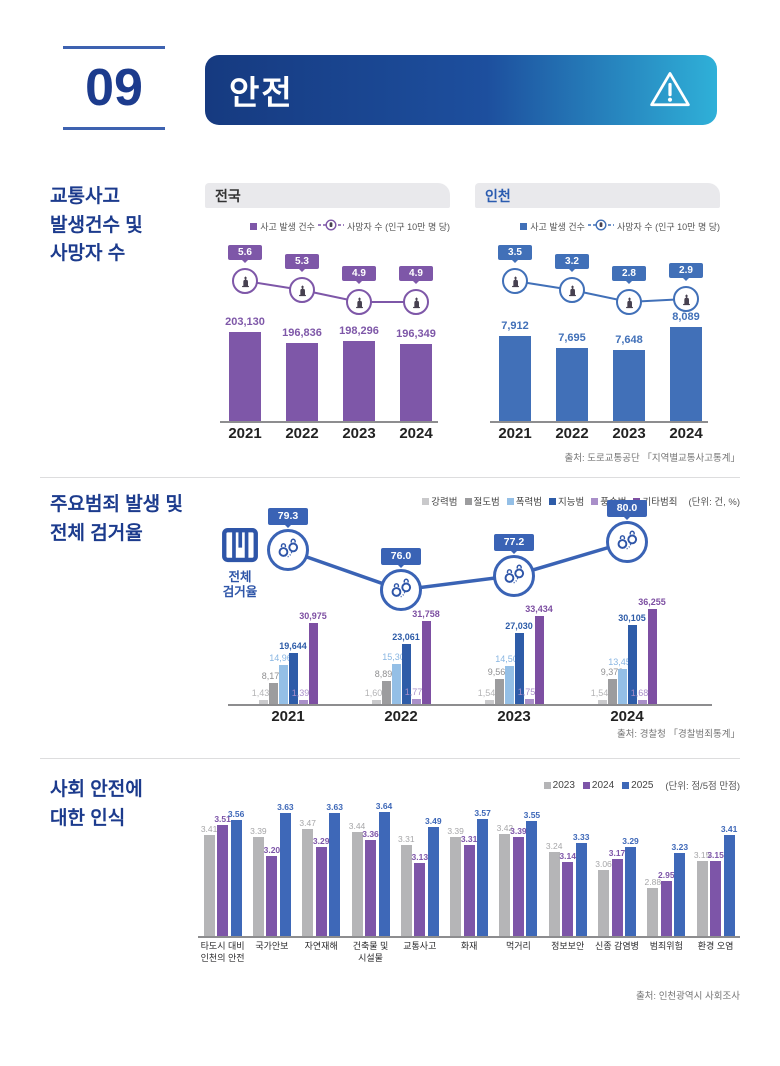  Describe the element at coordinates (687, 996) in the screenshot. I see `source-perception: 출처: 인천광역시 사회조사` at that location.